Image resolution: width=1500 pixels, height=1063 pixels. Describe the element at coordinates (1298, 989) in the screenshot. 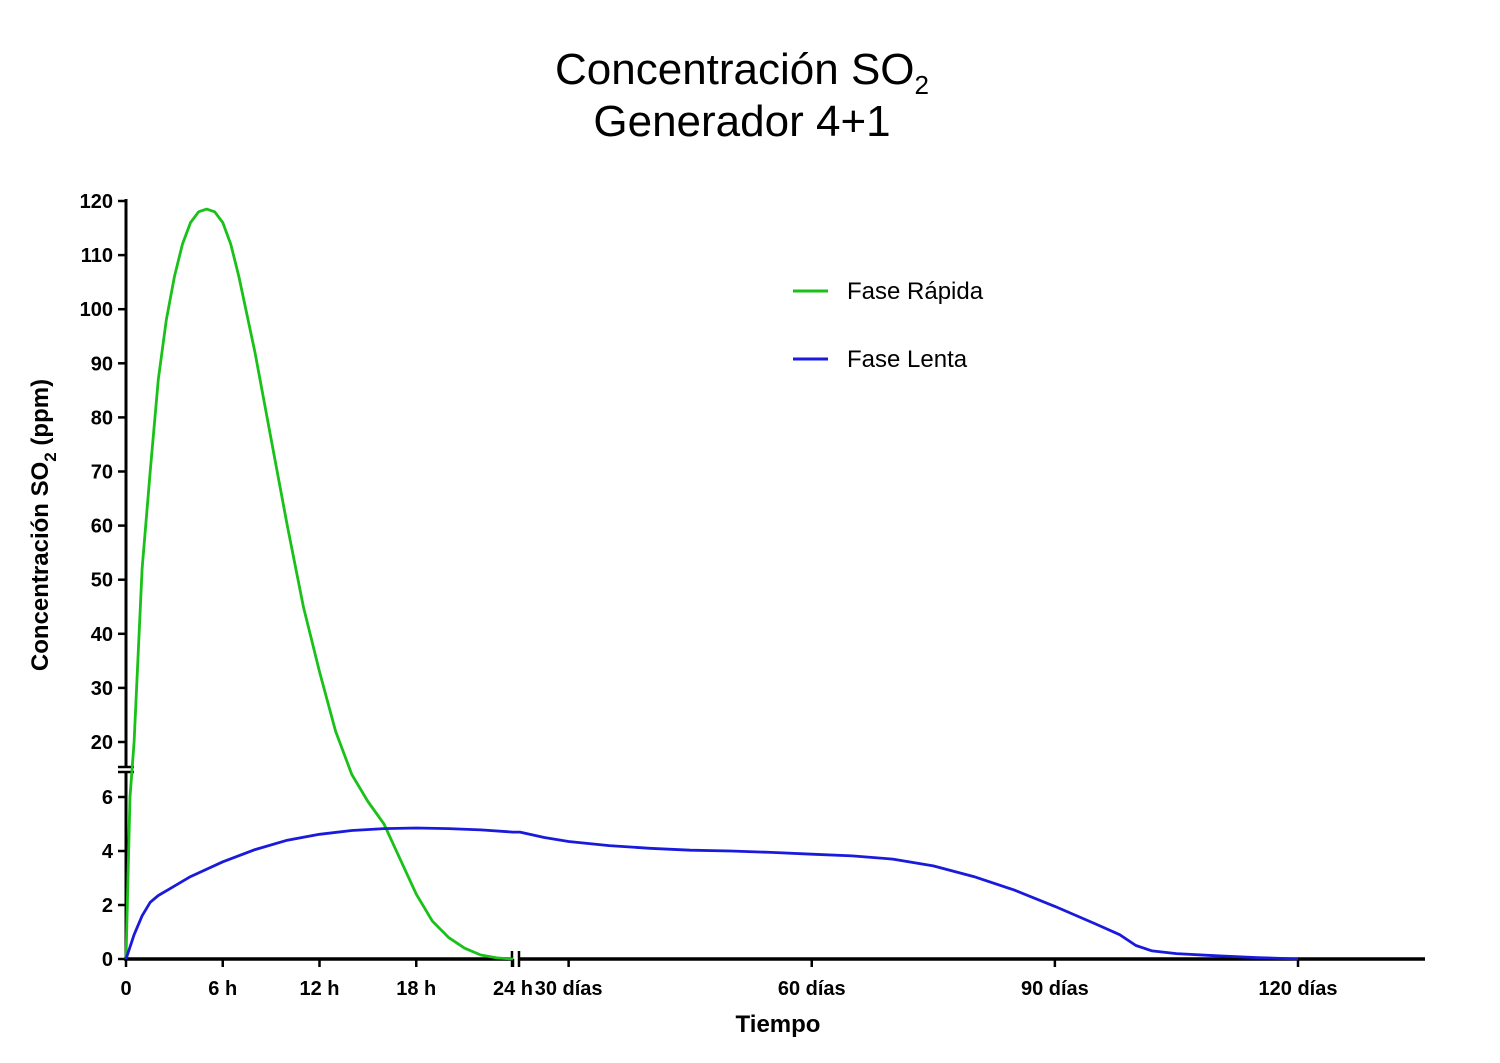

I see `x-tick-label: 120 días` at that location.